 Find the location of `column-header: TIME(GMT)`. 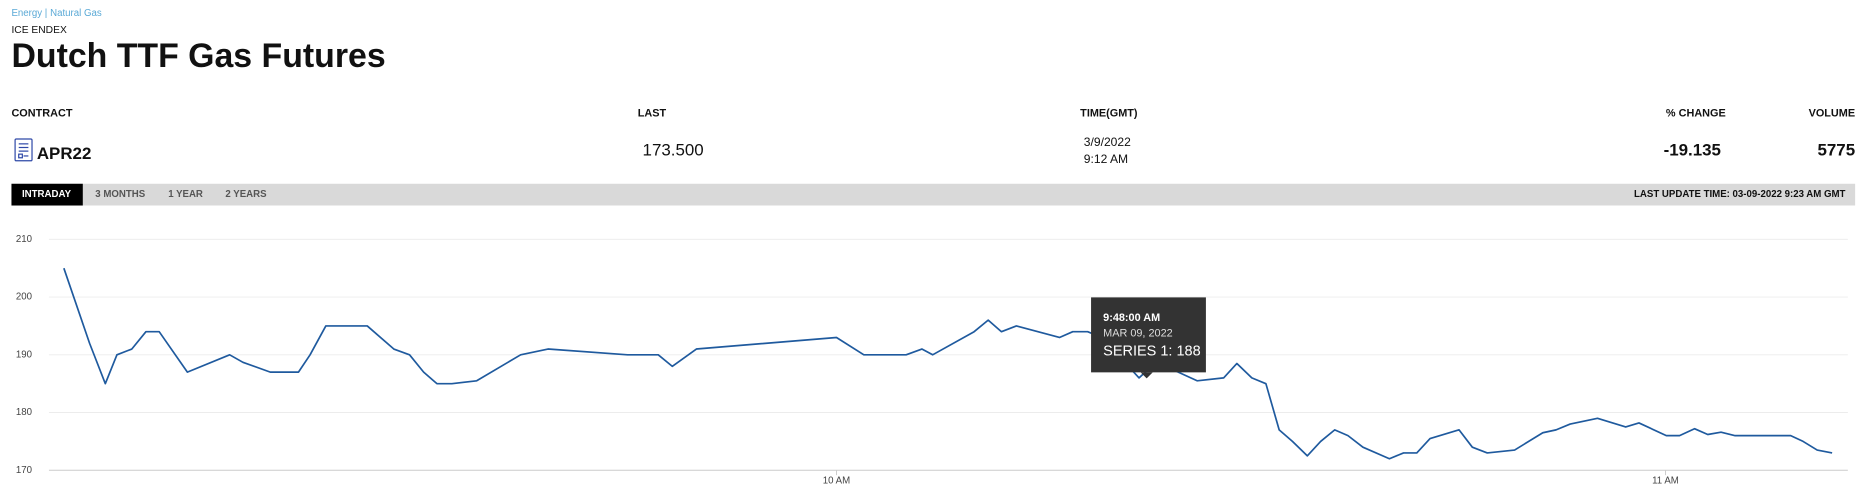

column-header: TIME(GMT) is located at coordinates (1109, 114).